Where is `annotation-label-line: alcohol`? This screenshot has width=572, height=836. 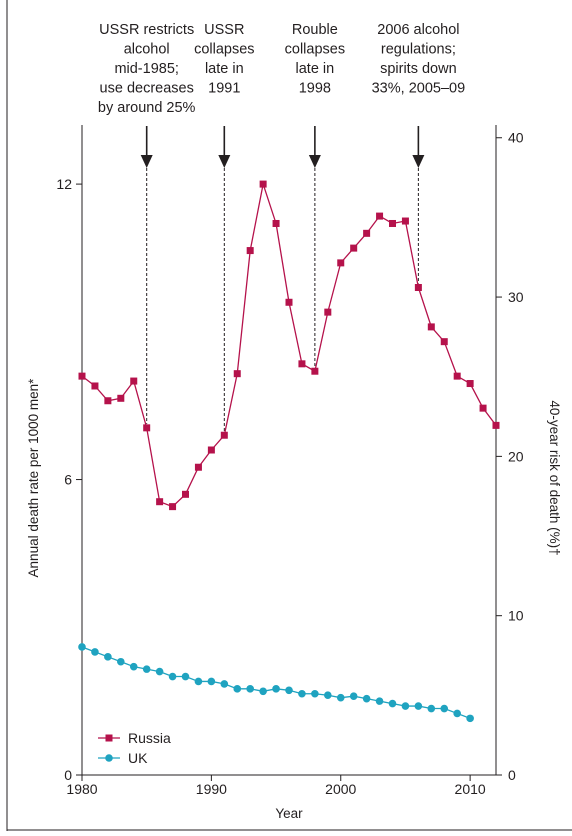
annotation-label-line: alcohol is located at coordinates (147, 50).